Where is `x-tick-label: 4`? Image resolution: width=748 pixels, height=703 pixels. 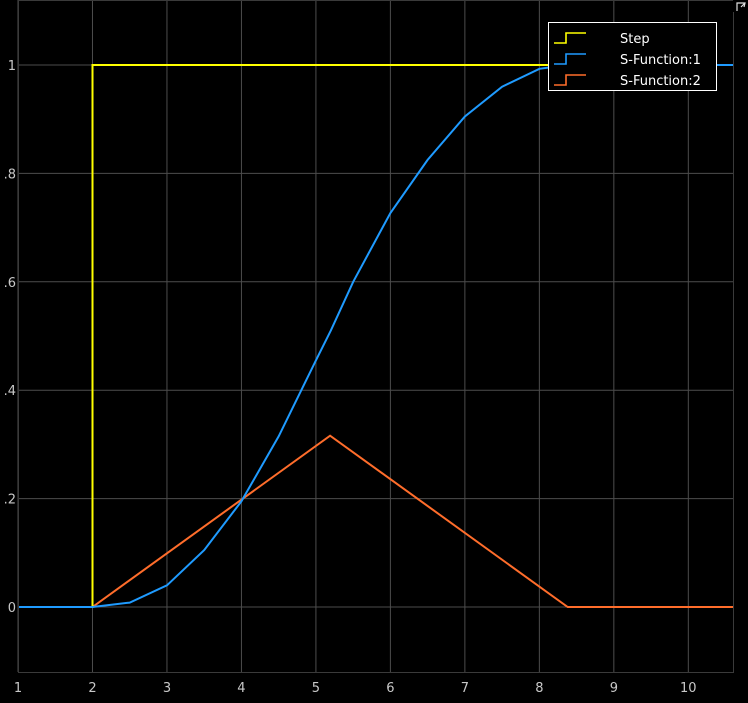 x-tick-label: 4 is located at coordinates (241, 688).